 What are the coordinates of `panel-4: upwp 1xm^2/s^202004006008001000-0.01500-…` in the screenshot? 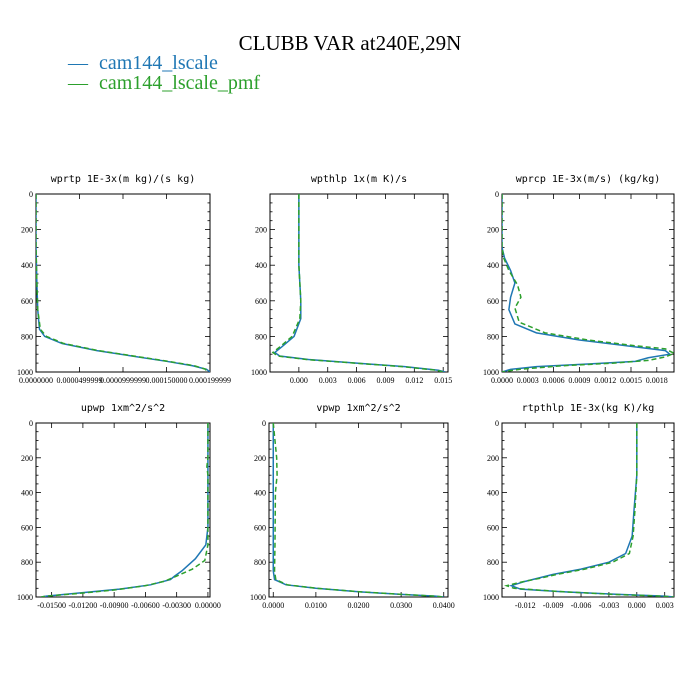 It's located at (119, 506).